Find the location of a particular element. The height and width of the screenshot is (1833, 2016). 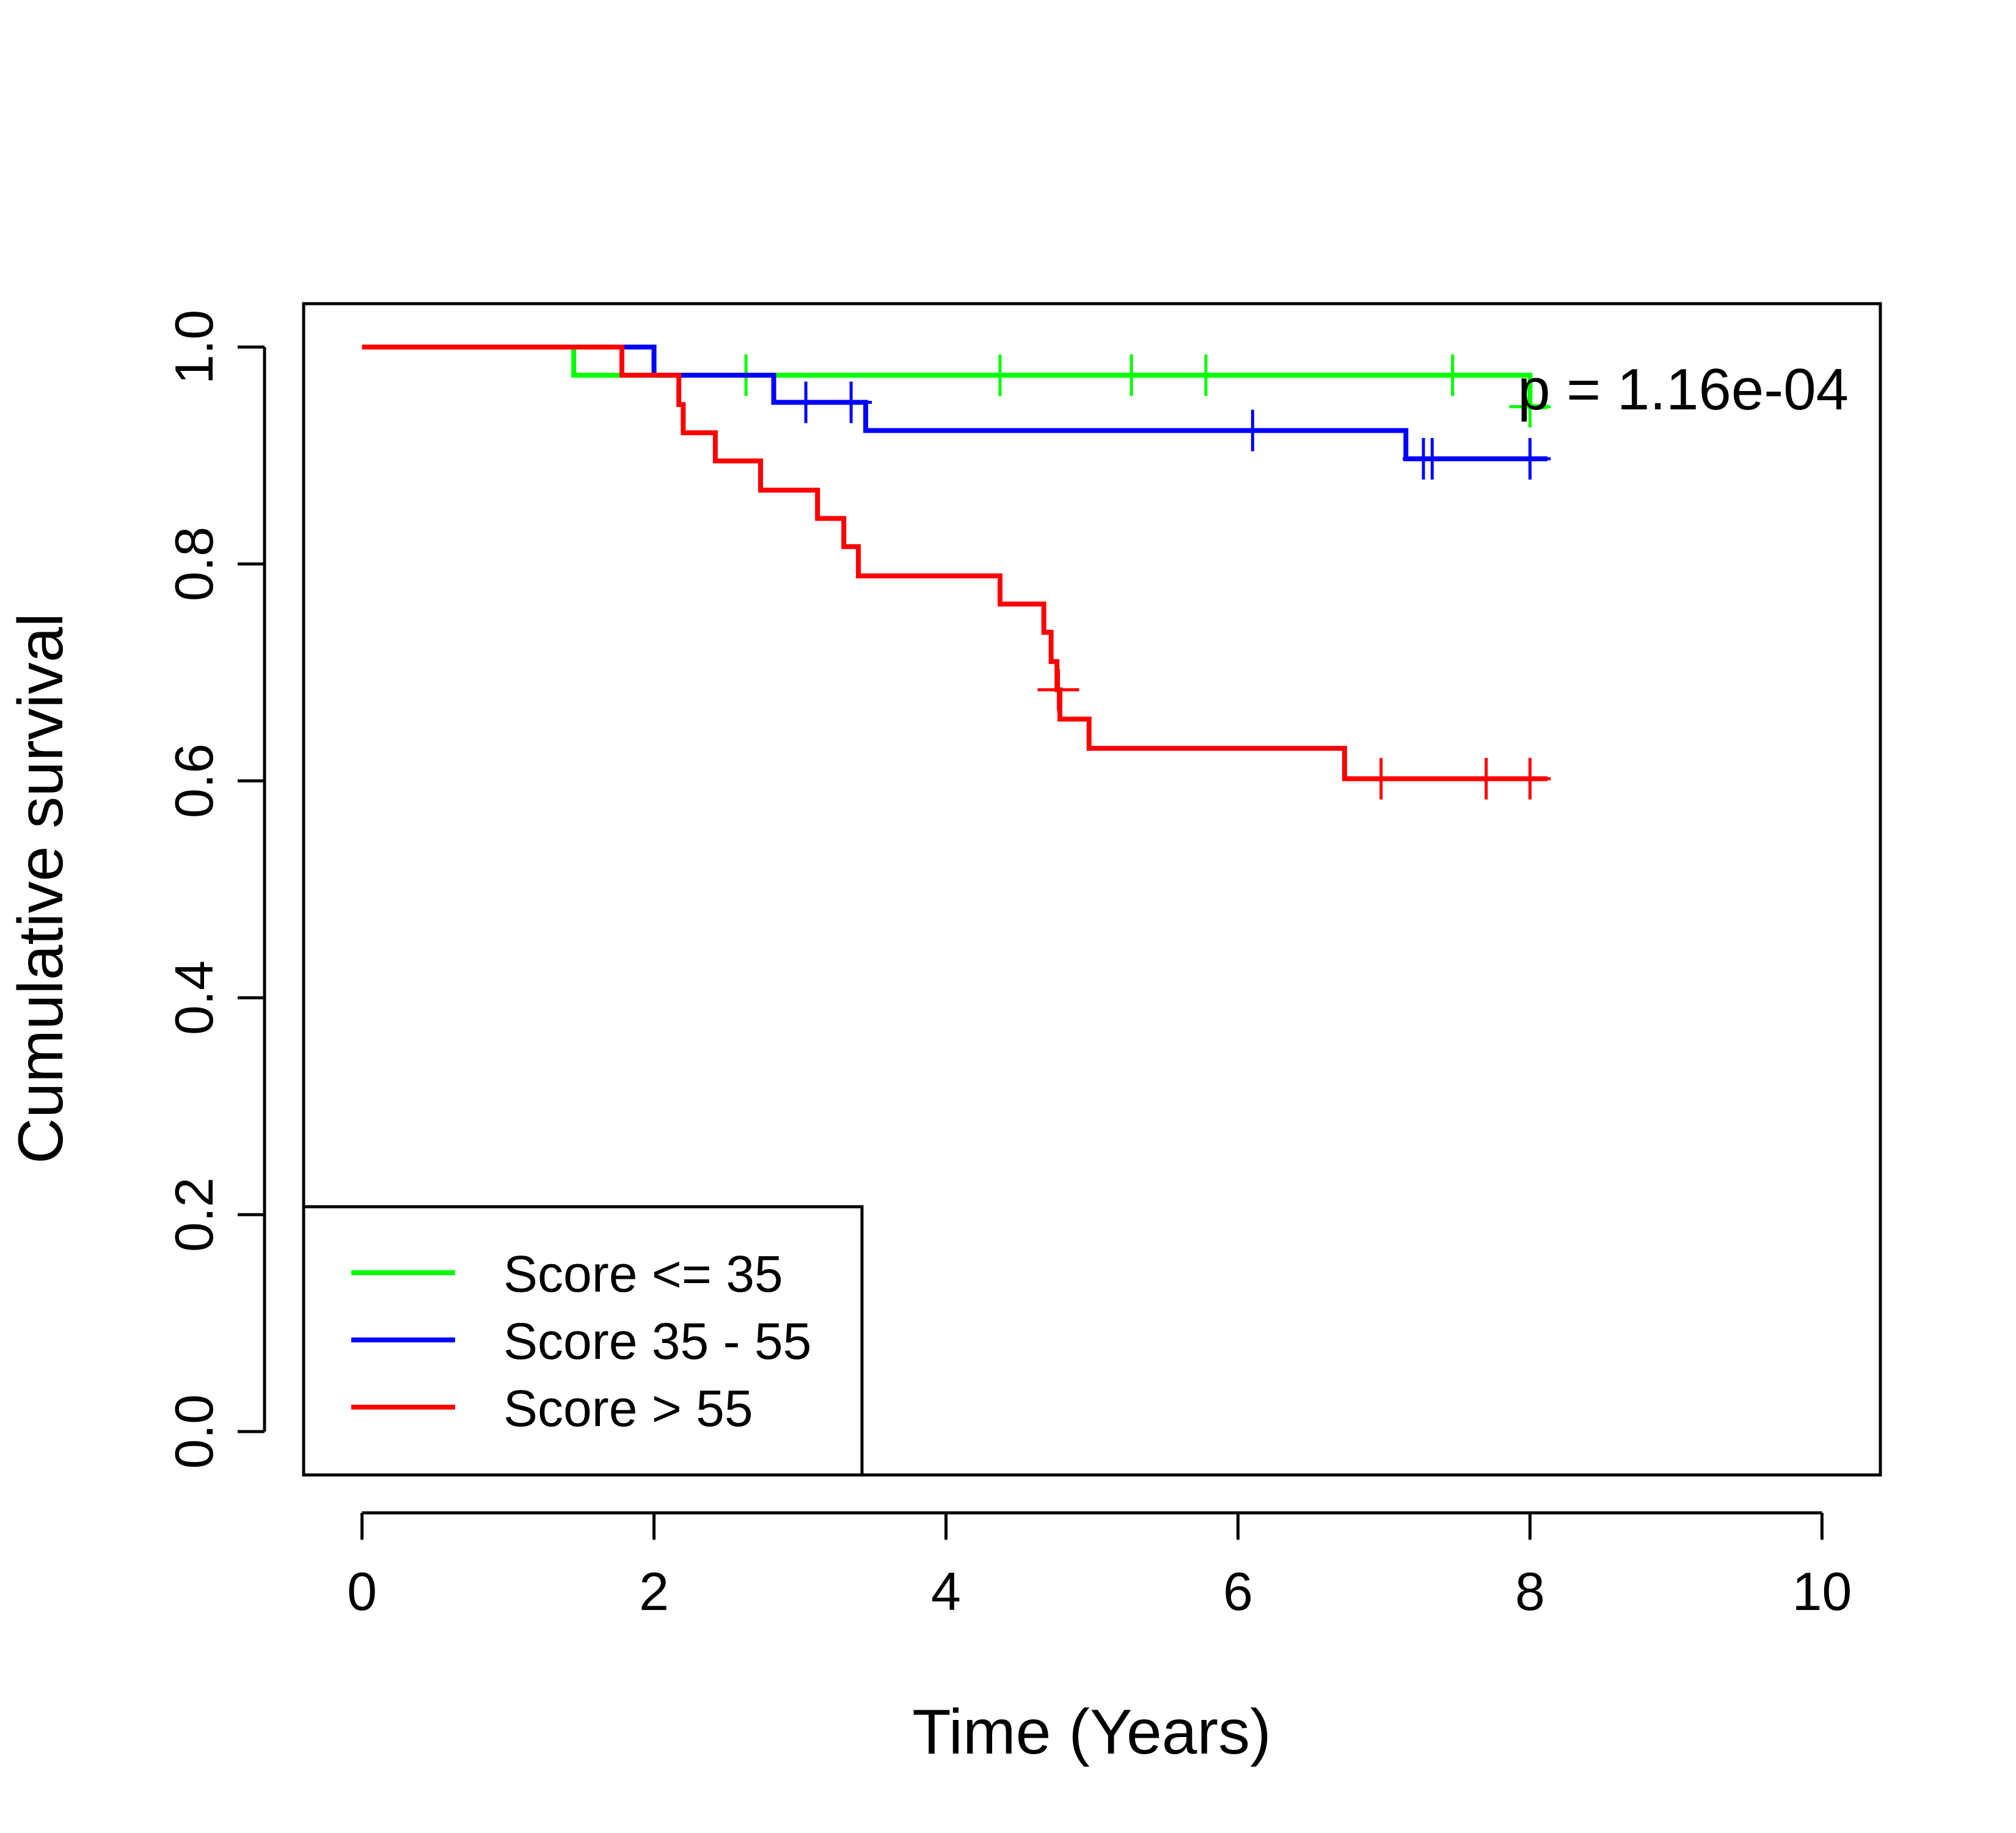

y-tick-label: 0.0 is located at coordinates (194, 1431).